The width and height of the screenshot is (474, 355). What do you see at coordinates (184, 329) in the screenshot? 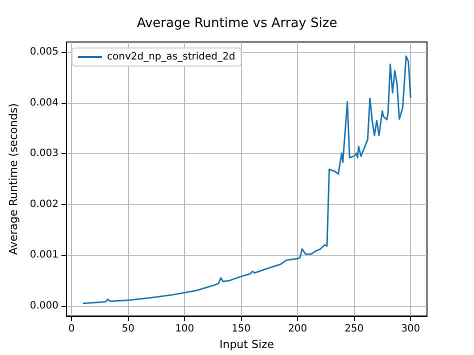
I see `x-tick-label: 100` at bounding box center [184, 329].